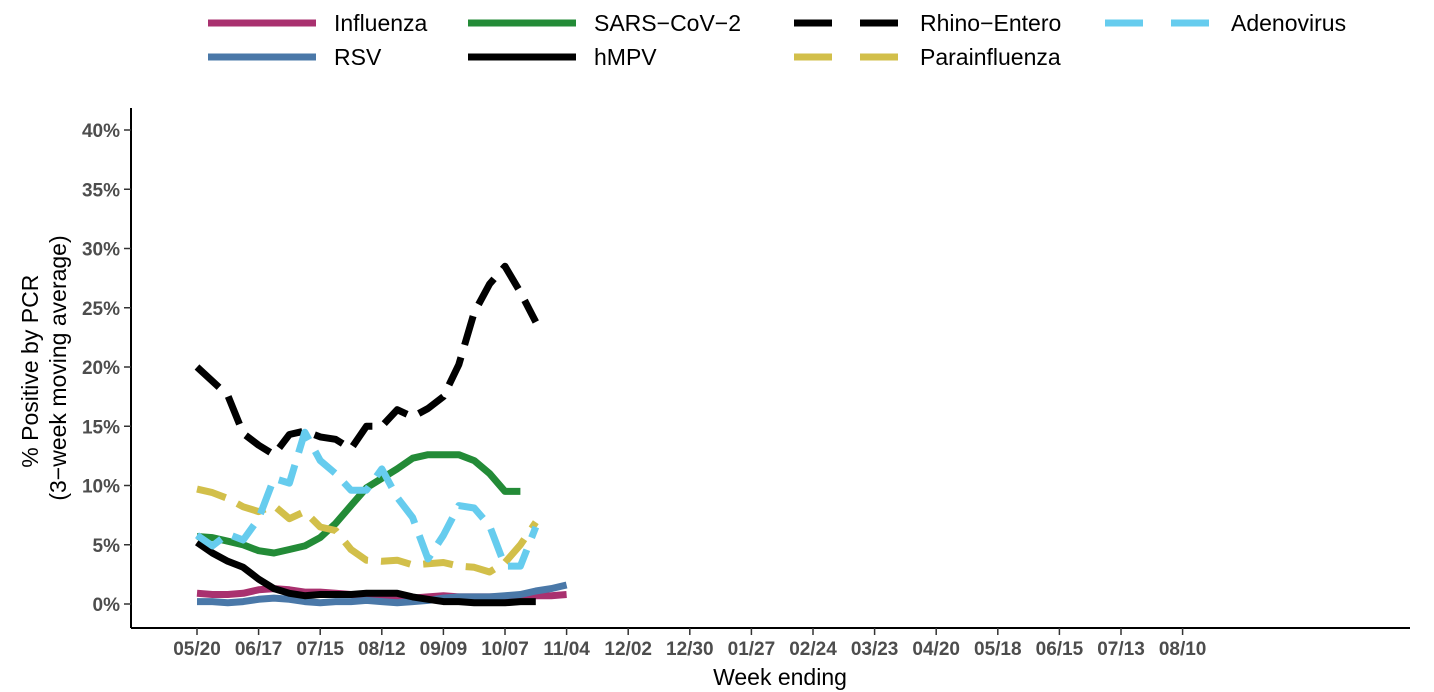  Describe the element at coordinates (259, 649) in the screenshot. I see `x-tick-label: 06/17` at that location.